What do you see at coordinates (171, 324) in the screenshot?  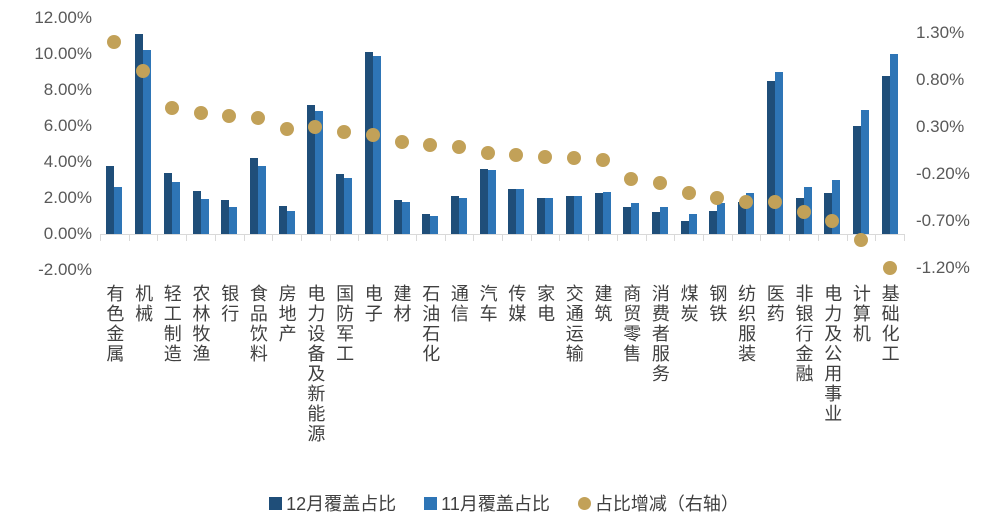 I see `category-label: 轻工制造` at bounding box center [171, 324].